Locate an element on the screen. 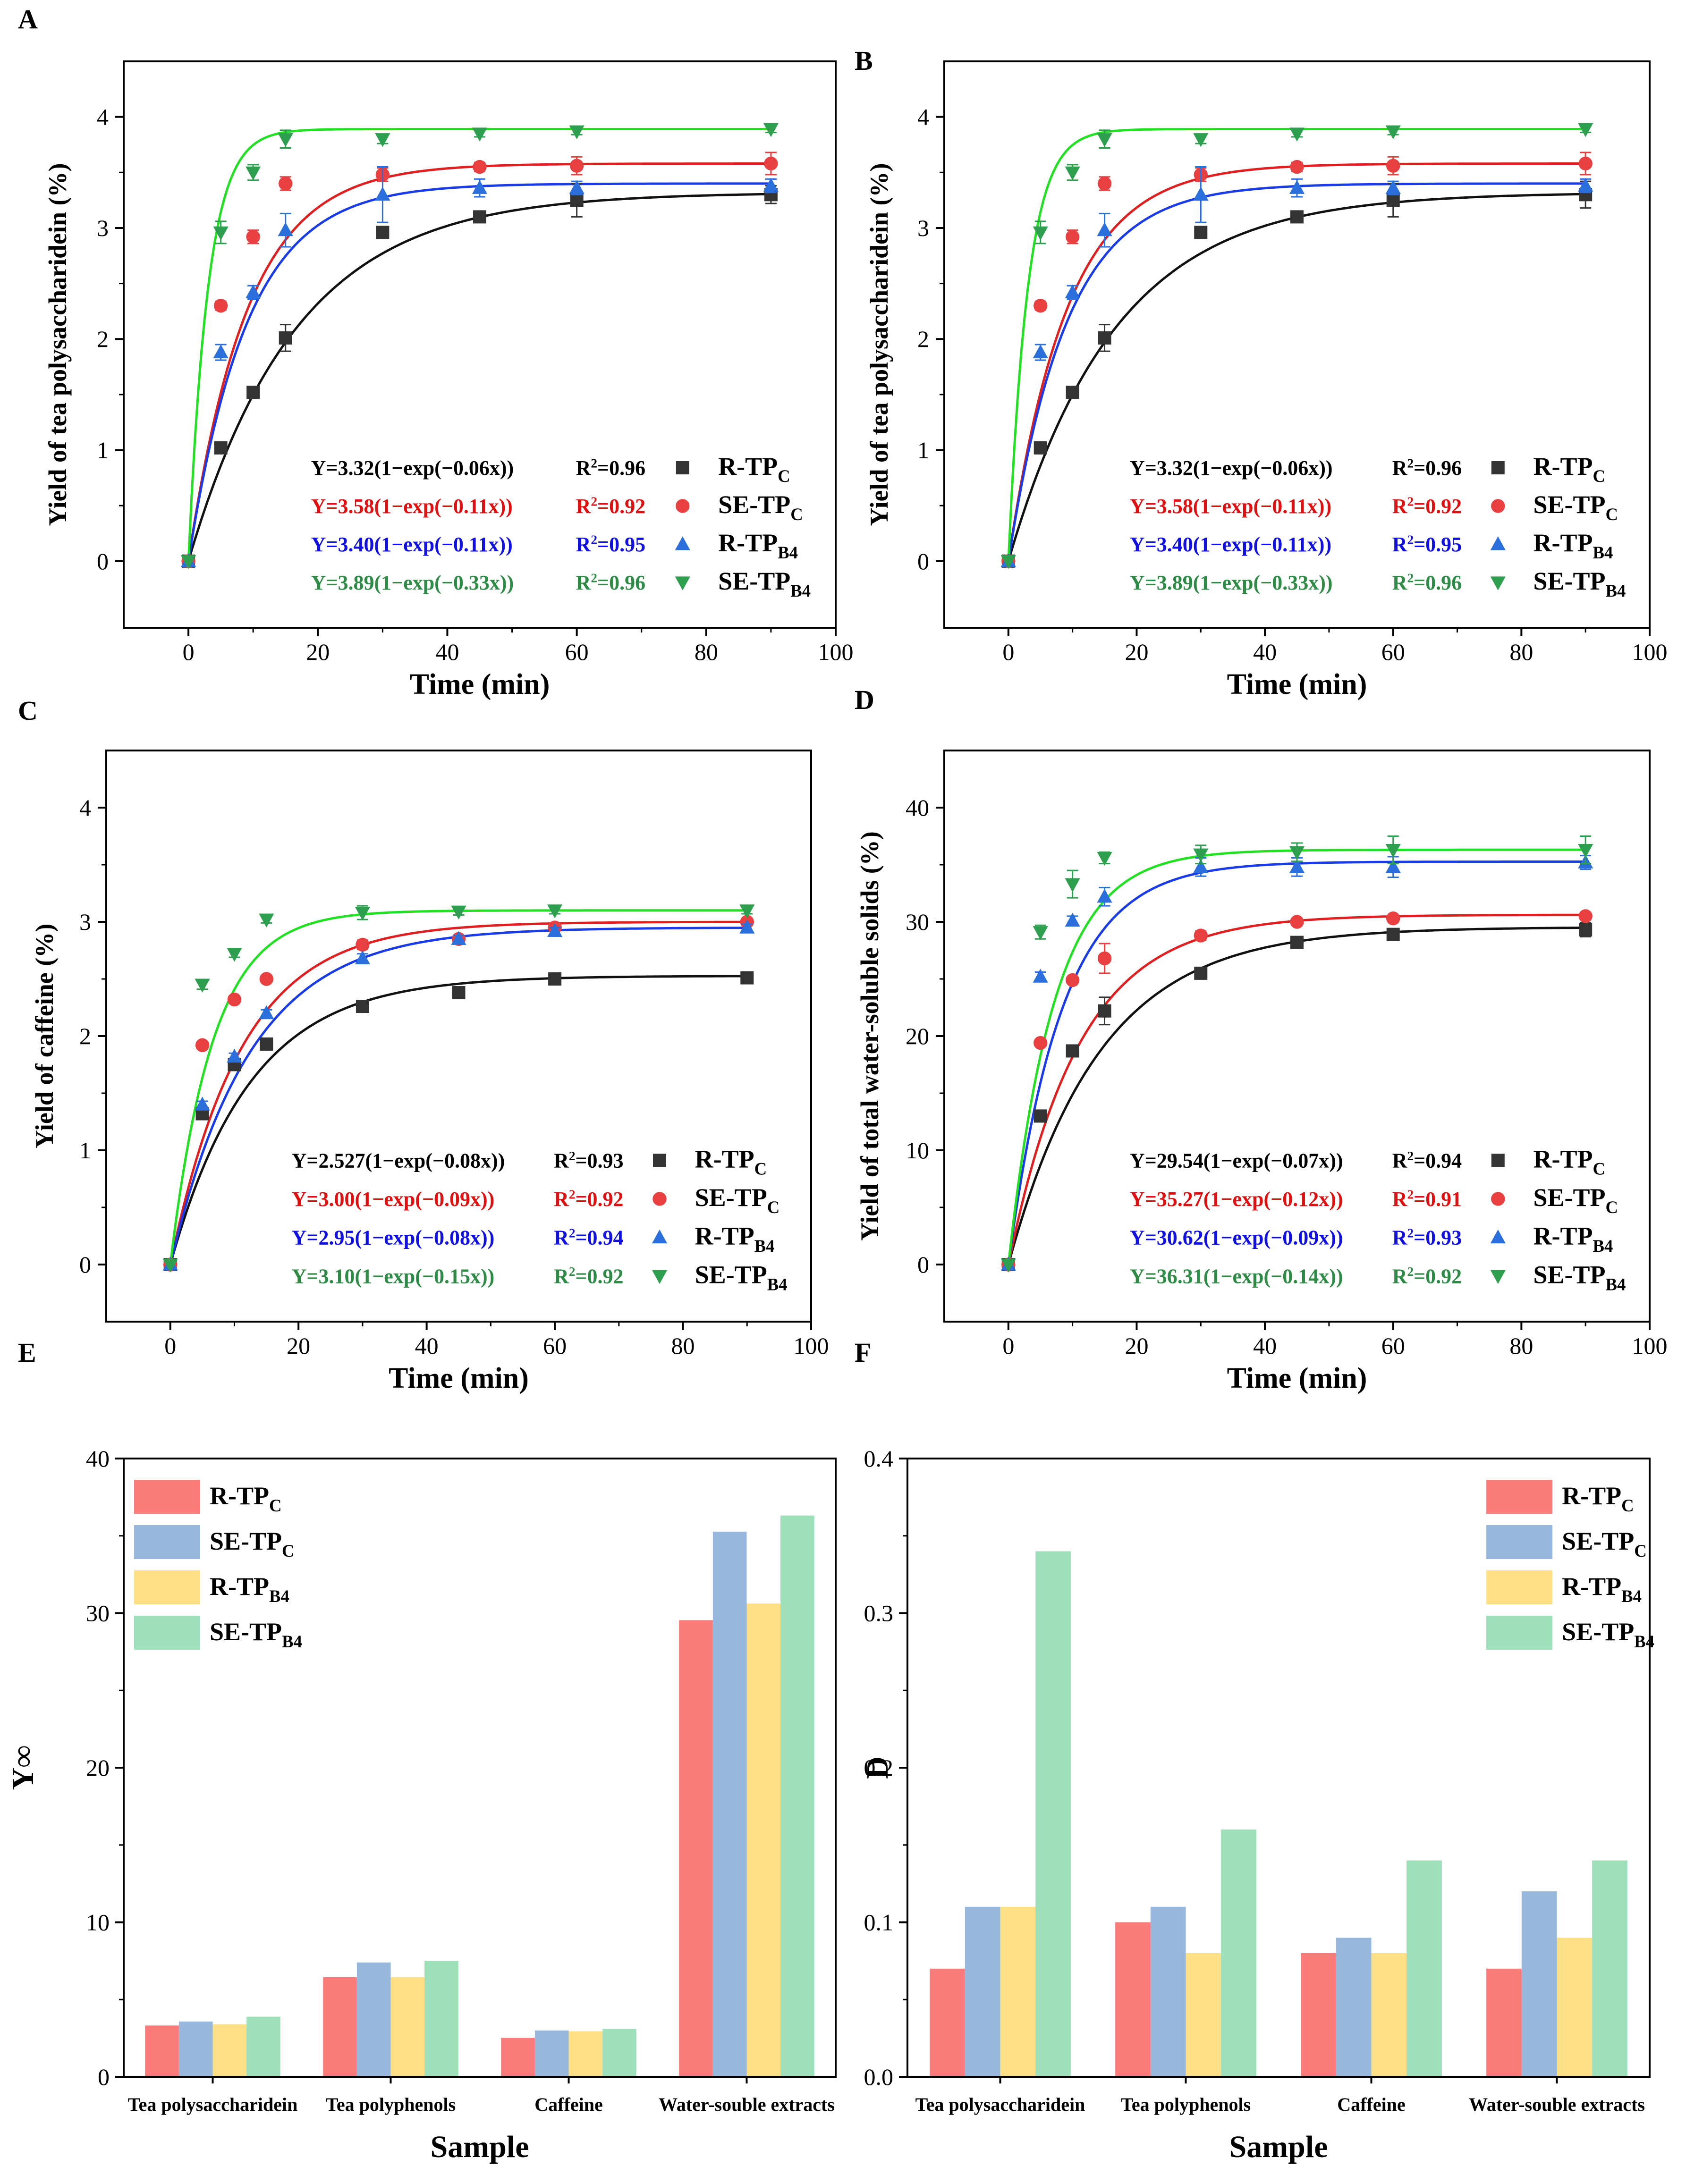 The width and height of the screenshot is (1686, 2184). r-squared-setpb4: R2=0.96 is located at coordinates (1427, 582).